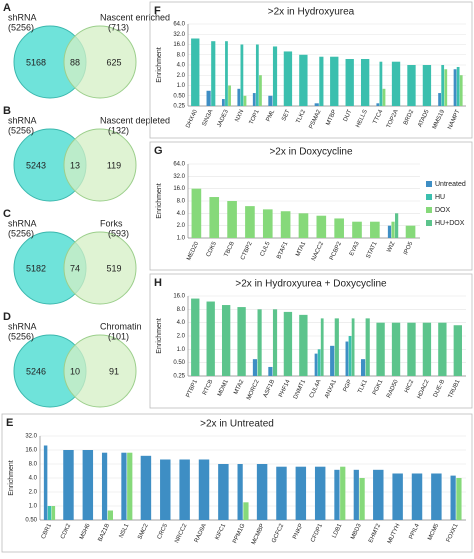 The image size is (474, 559). Describe the element at coordinates (439, 388) in the screenshot. I see `x-tick-label: DUE-B` at that location.